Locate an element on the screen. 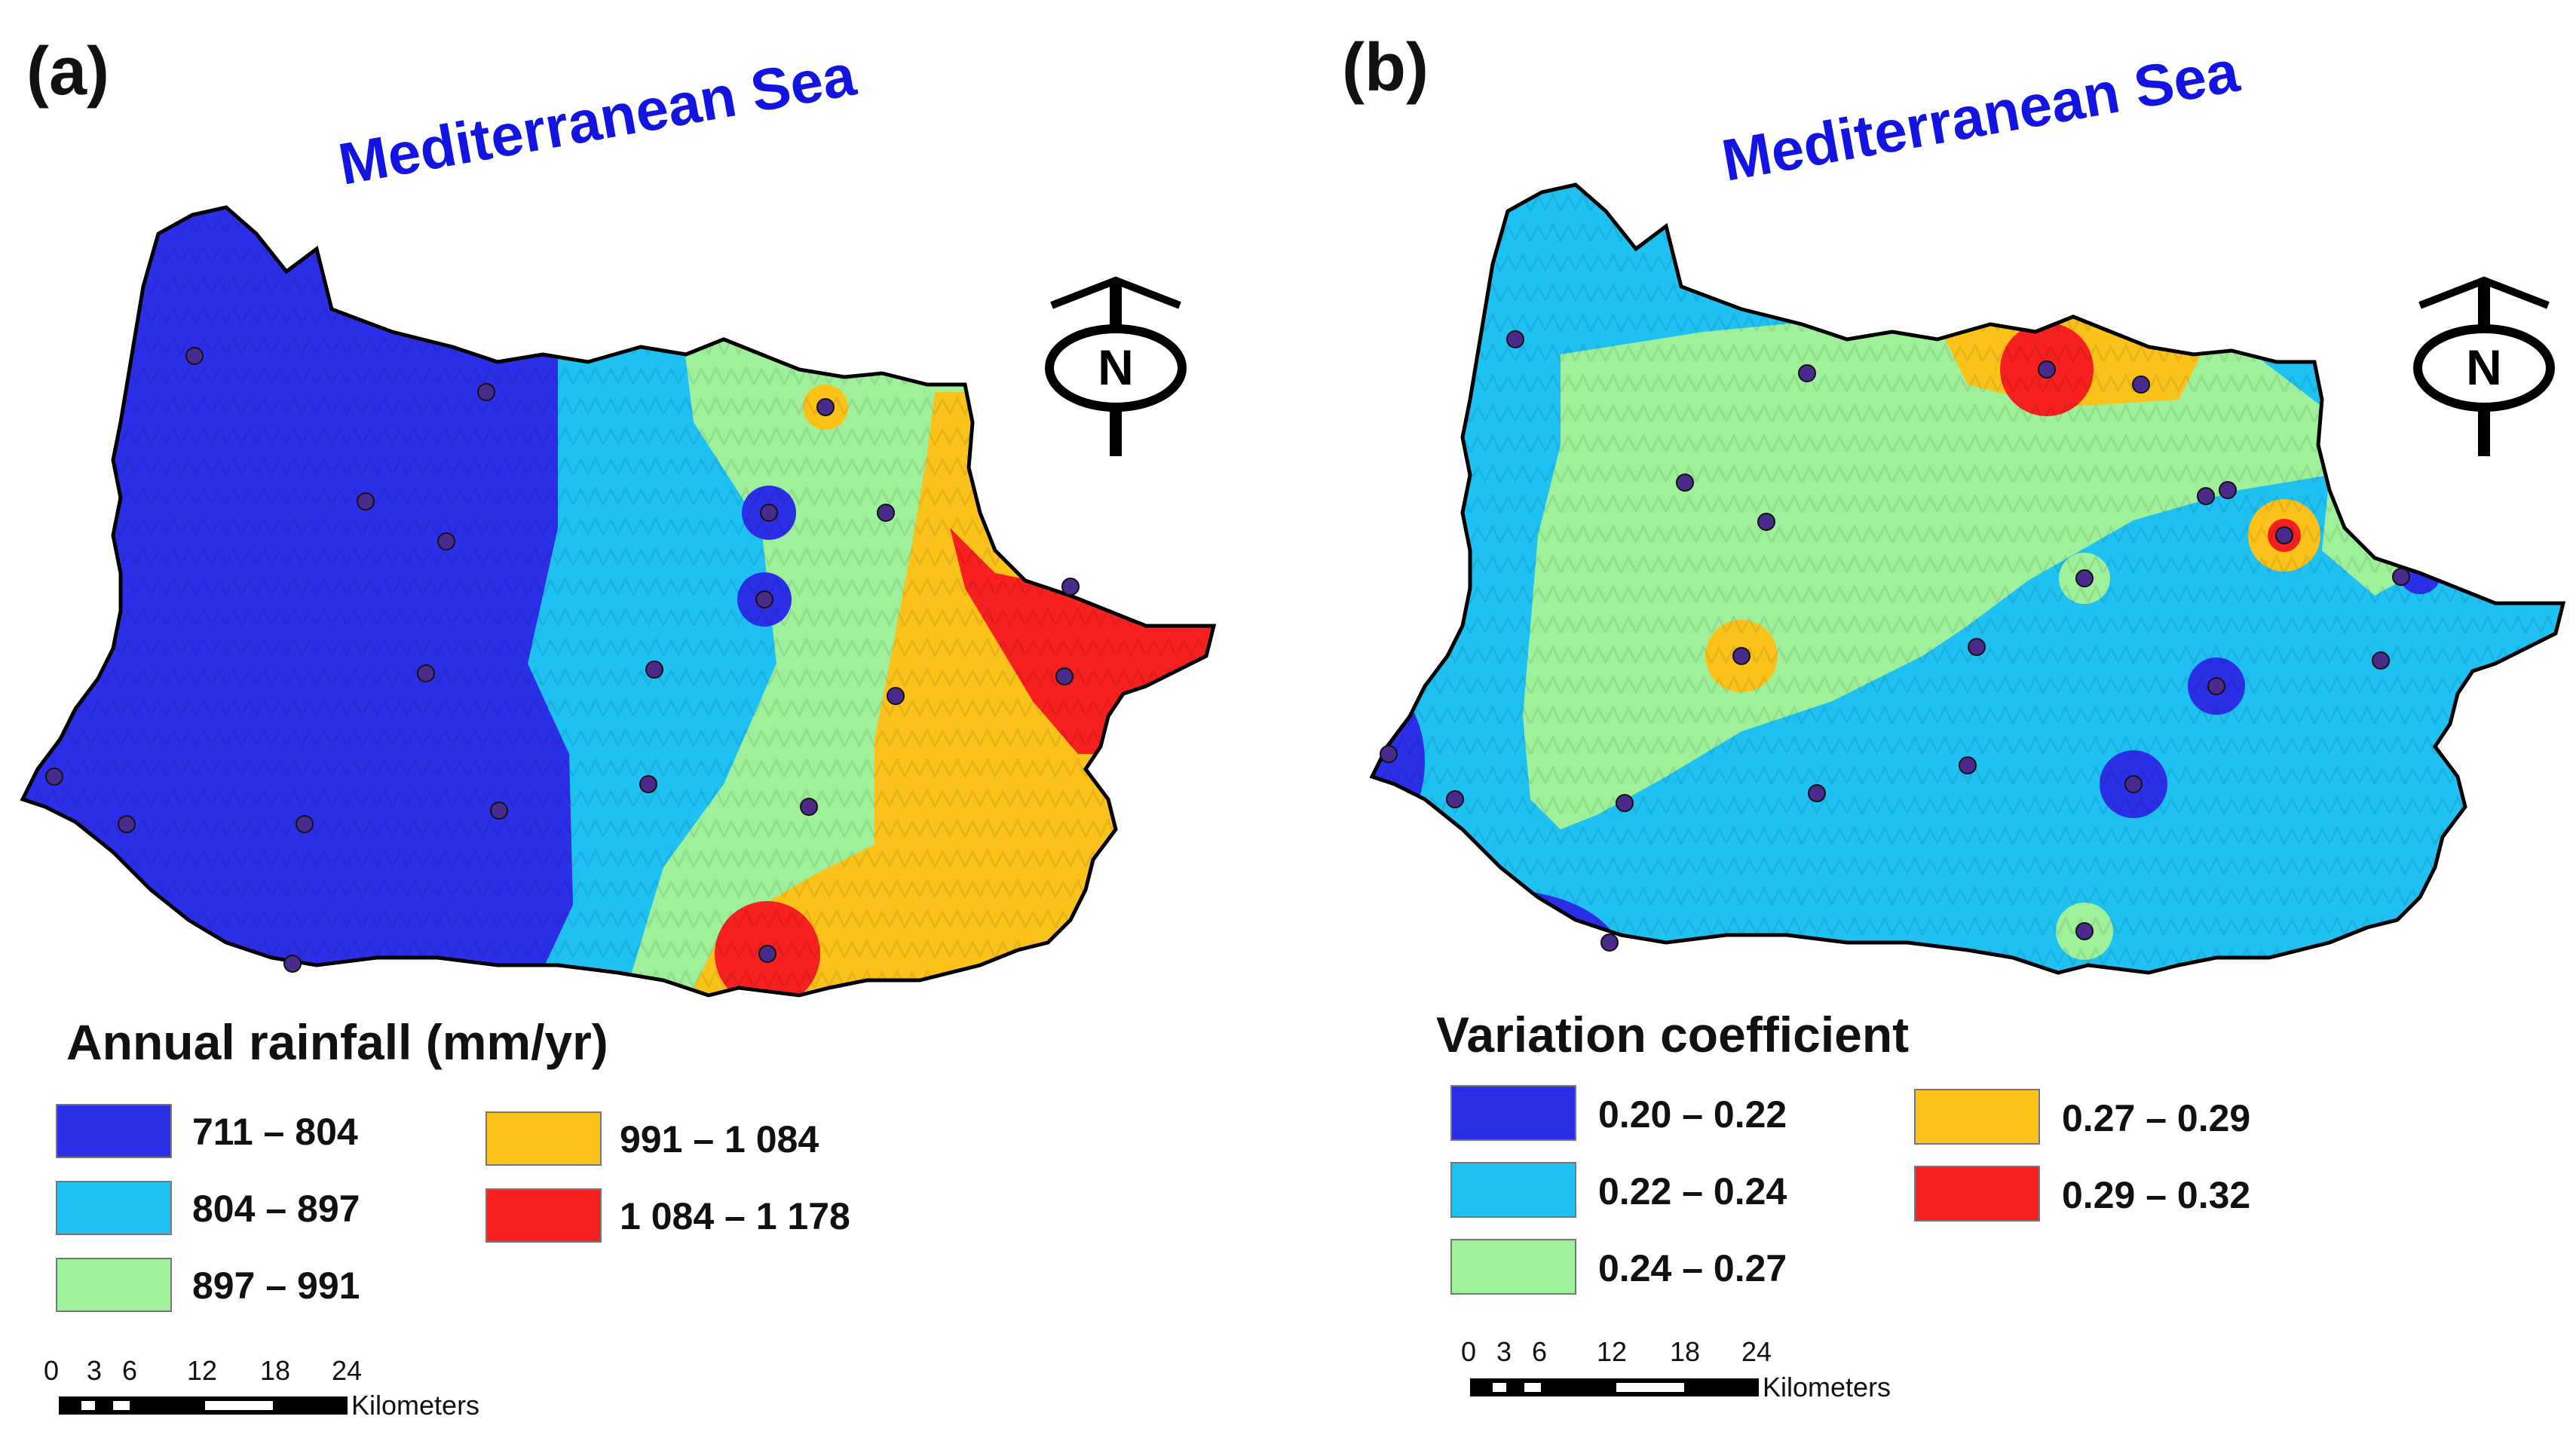 This screenshot has height=1447, width=2576. legend-item: 0.22 – 0.24 is located at coordinates (1618, 1190).